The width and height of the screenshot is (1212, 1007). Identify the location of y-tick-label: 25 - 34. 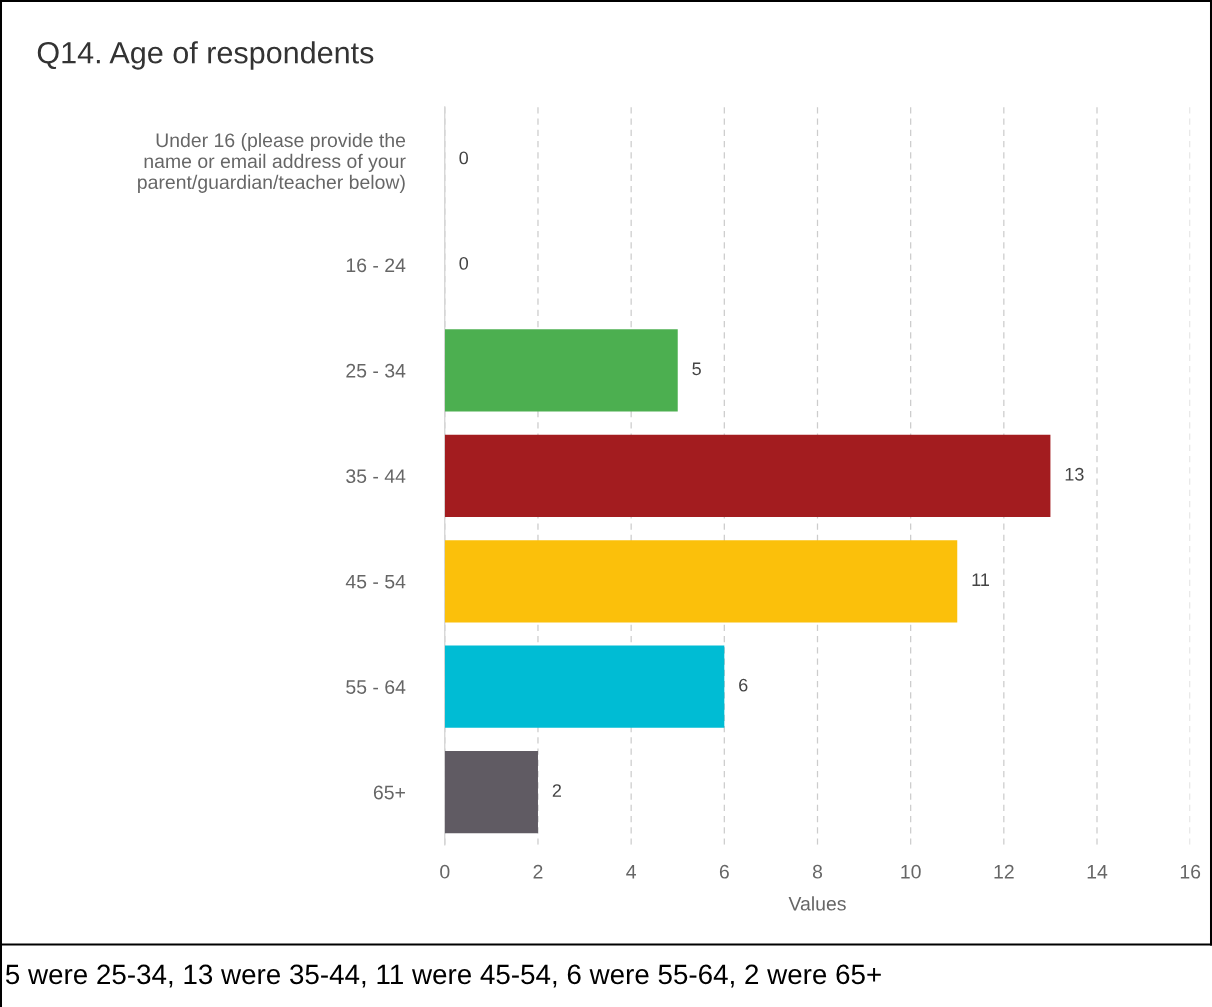
(376, 370).